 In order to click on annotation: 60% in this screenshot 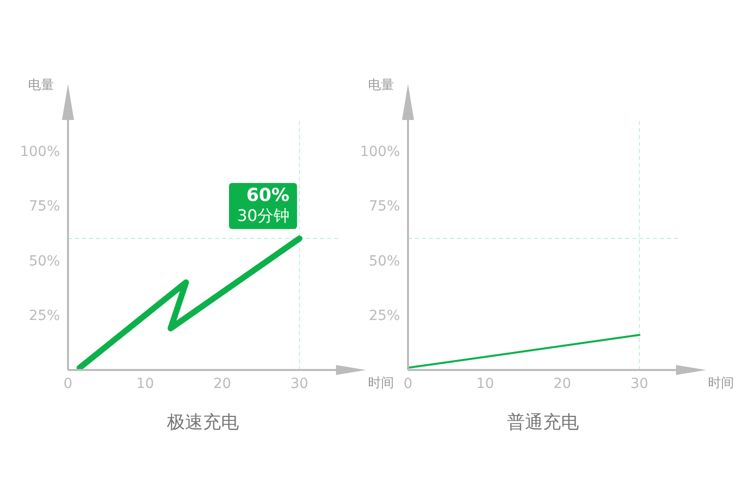, I will do `click(267, 195)`.